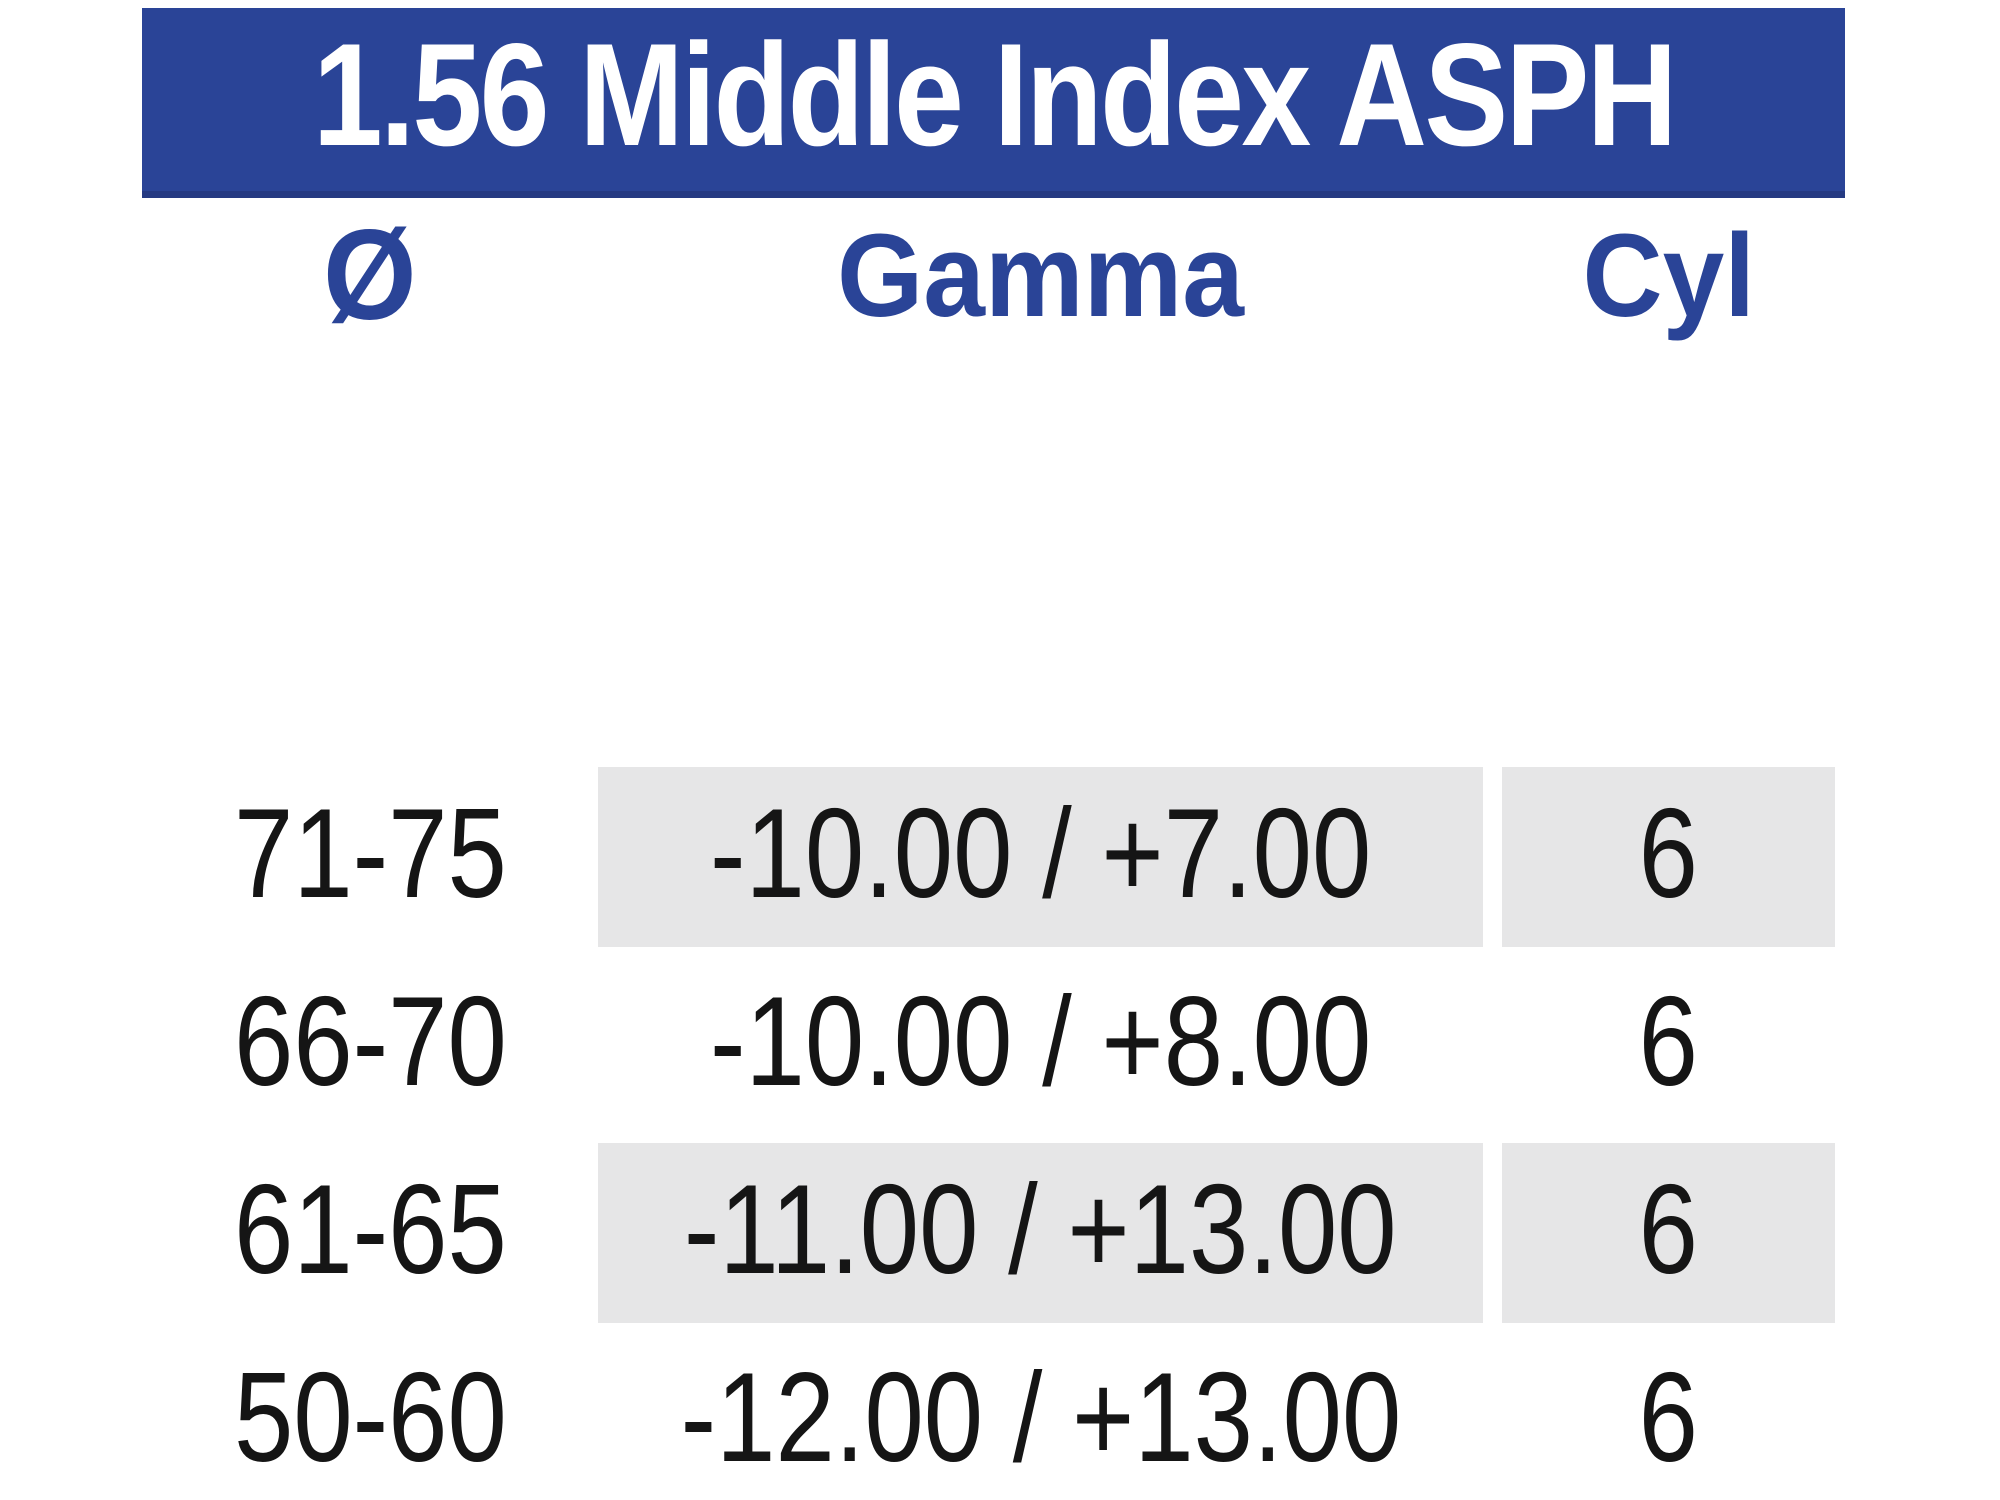 This screenshot has width=2000, height=1500. What do you see at coordinates (370, 852) in the screenshot?
I see `diameter-cell: 71-75` at bounding box center [370, 852].